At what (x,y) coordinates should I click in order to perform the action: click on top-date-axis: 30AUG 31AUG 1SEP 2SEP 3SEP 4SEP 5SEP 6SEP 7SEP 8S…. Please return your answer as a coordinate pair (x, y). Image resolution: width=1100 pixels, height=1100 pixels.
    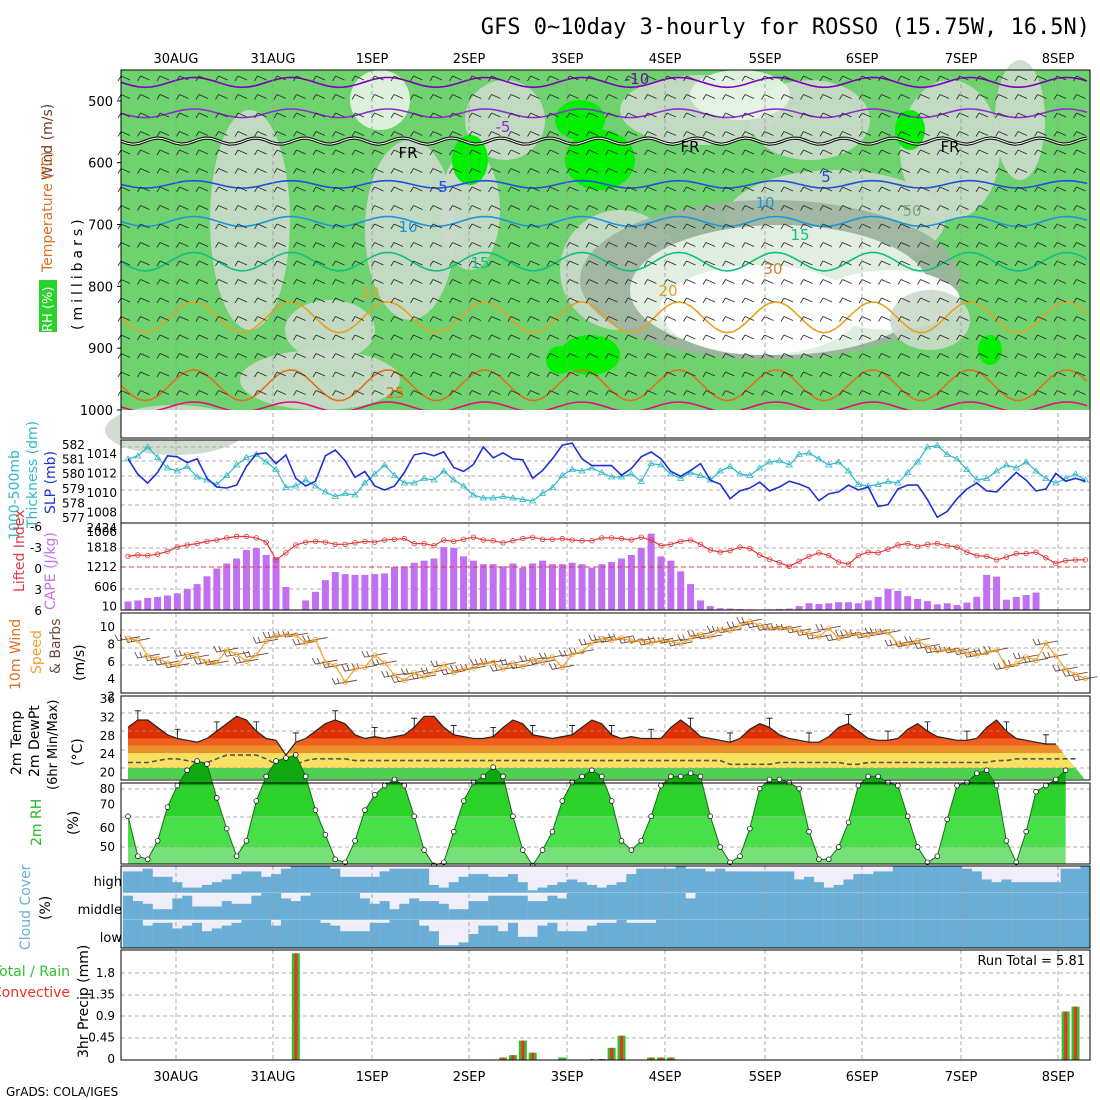
    Looking at the image, I should click on (613, 59).